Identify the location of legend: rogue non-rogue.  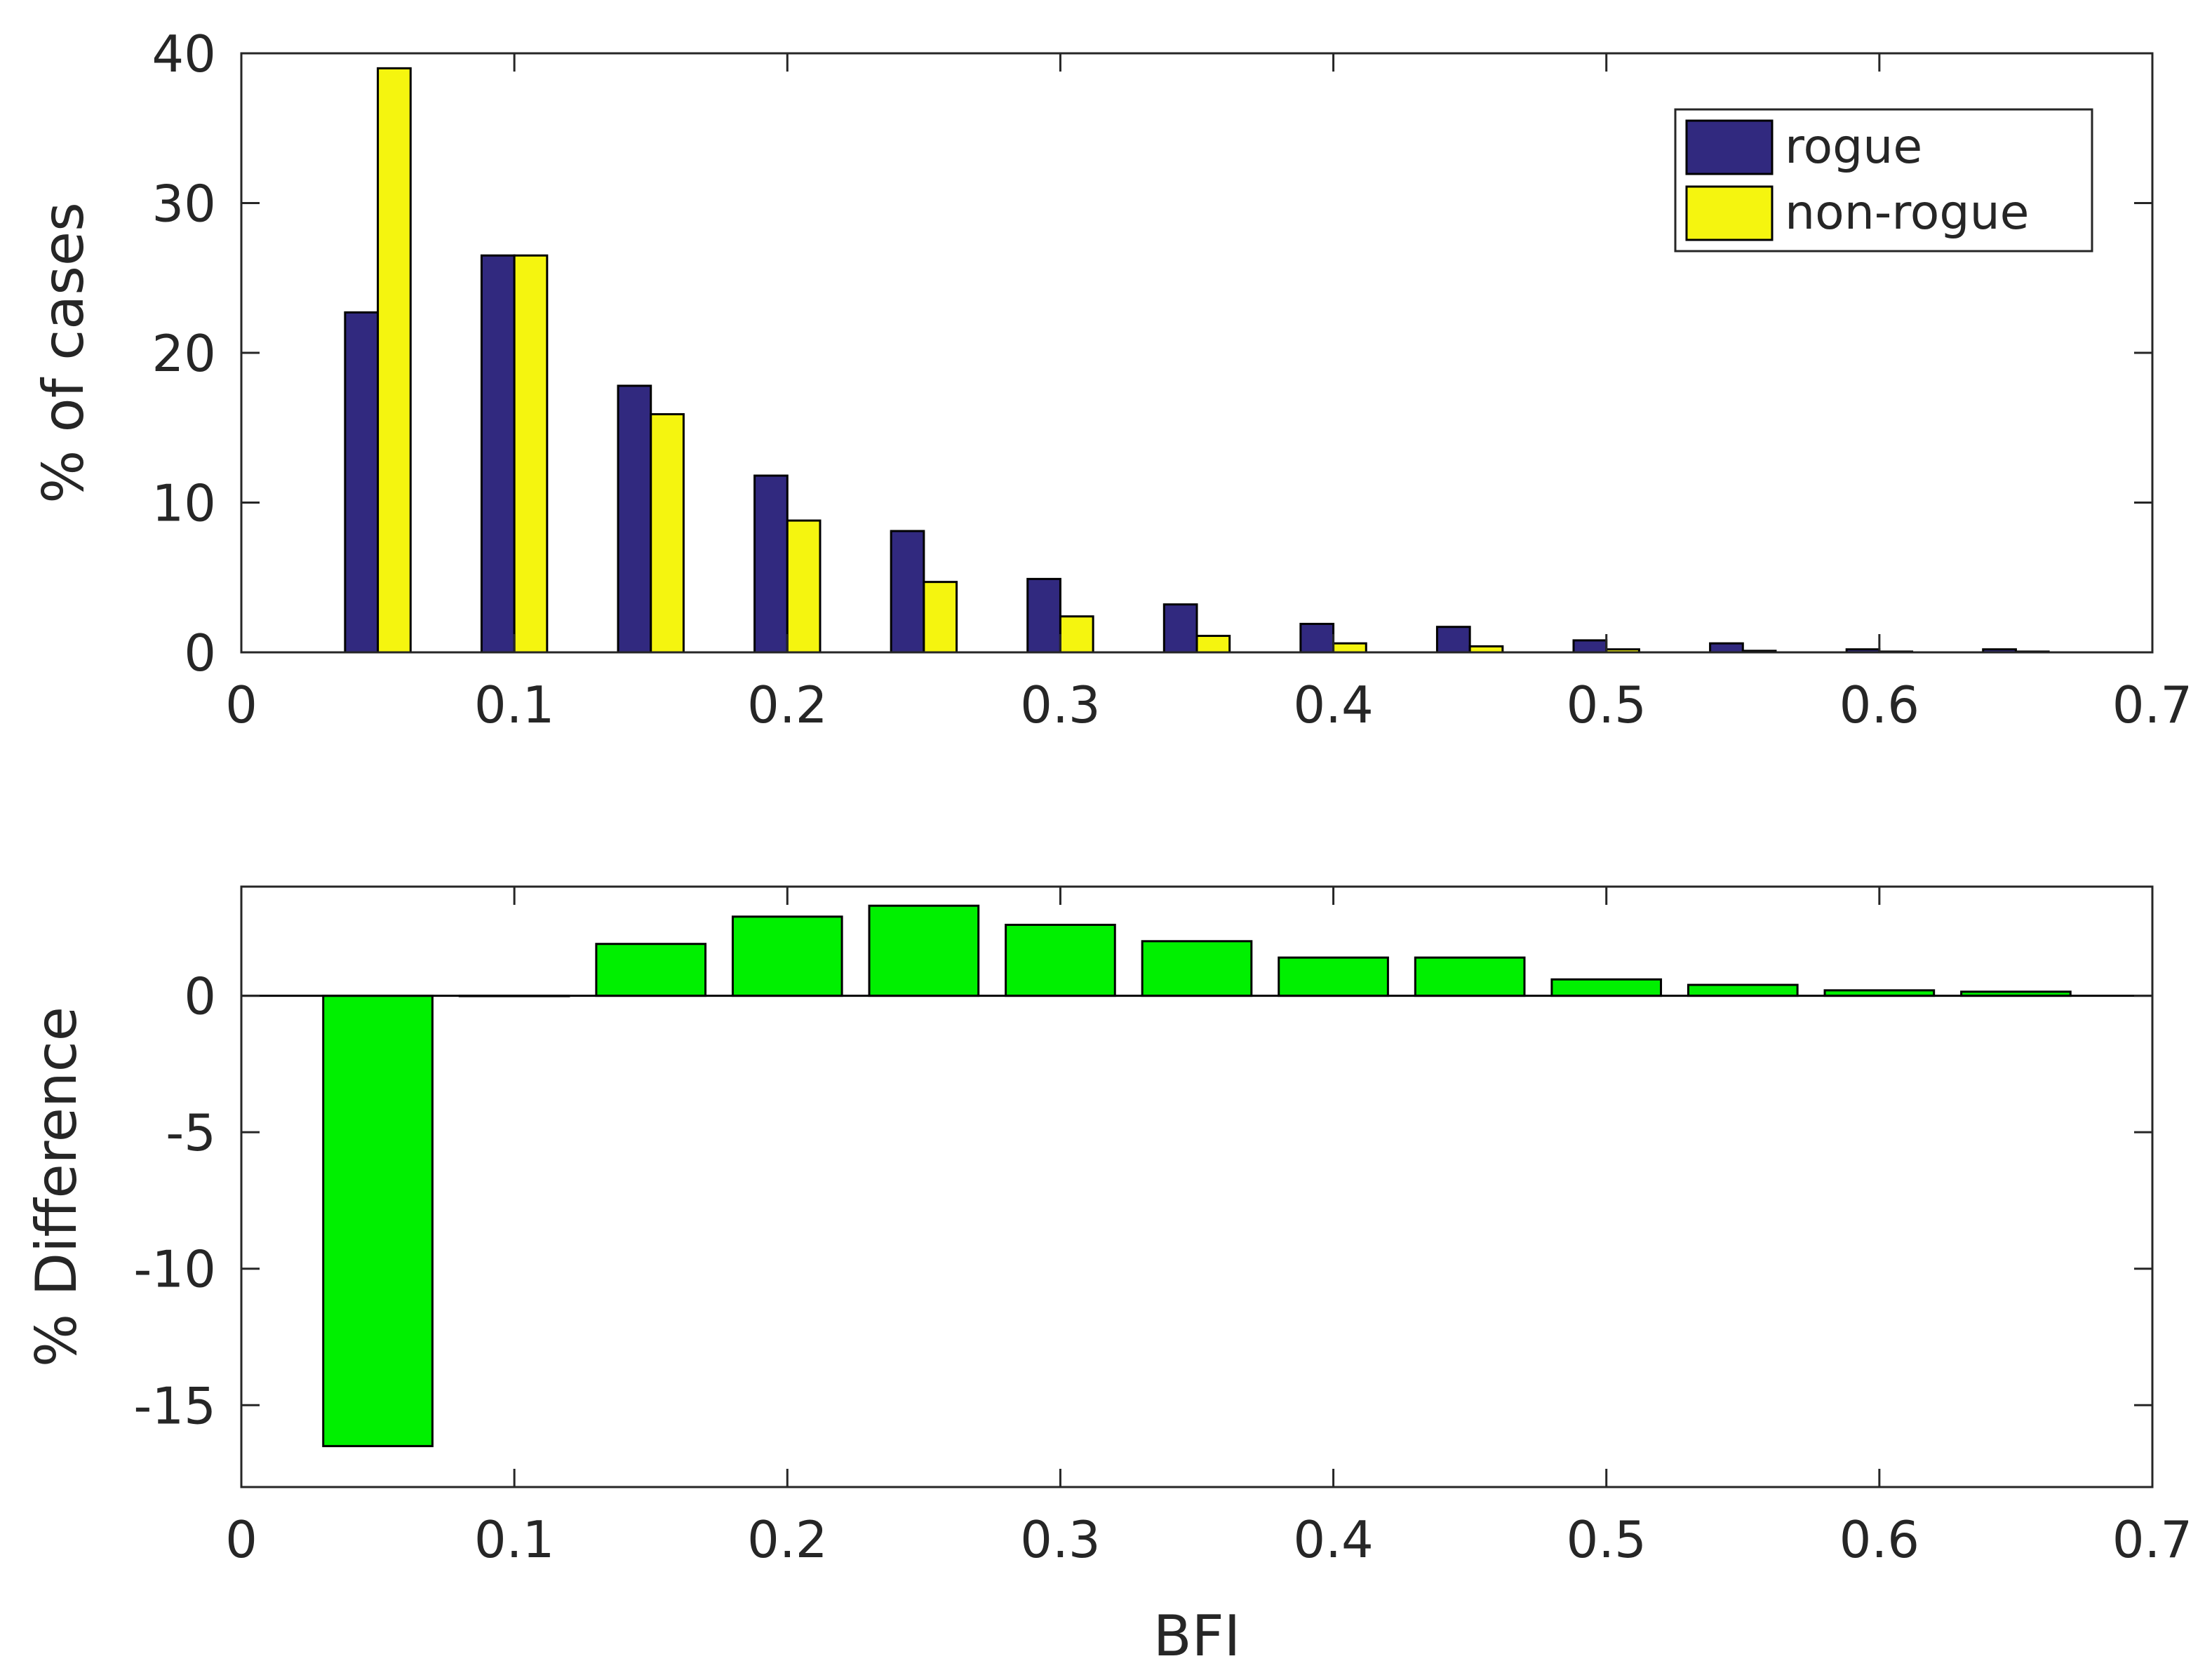
(1883, 181).